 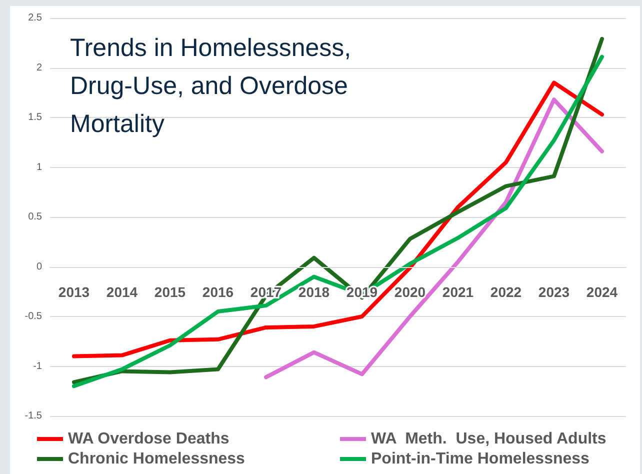 I want to click on x-tick-label: 2016, so click(x=218, y=292).